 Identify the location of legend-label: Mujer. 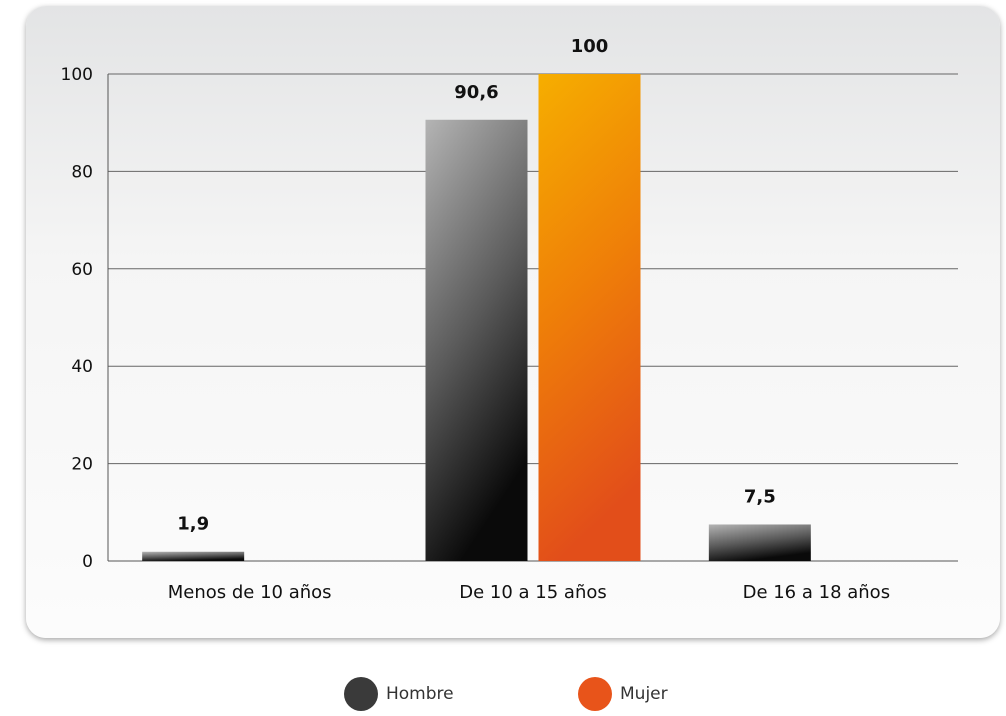
(644, 694).